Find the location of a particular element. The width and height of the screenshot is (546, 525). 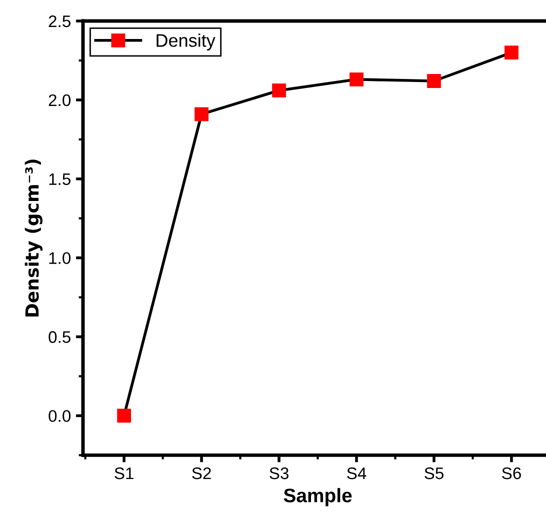

y-axis-title: Density (gcm⁻³) is located at coordinates (33, 238).